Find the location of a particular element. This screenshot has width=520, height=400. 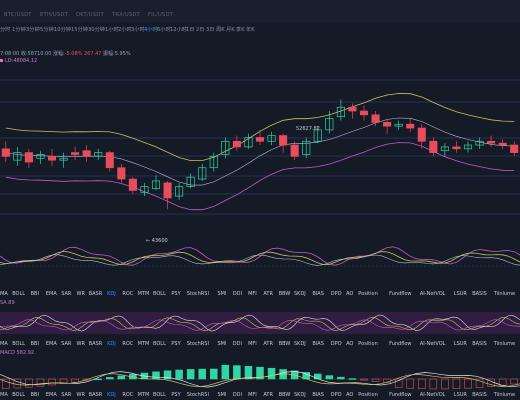

timeframe-option: 2日 is located at coordinates (200, 30).